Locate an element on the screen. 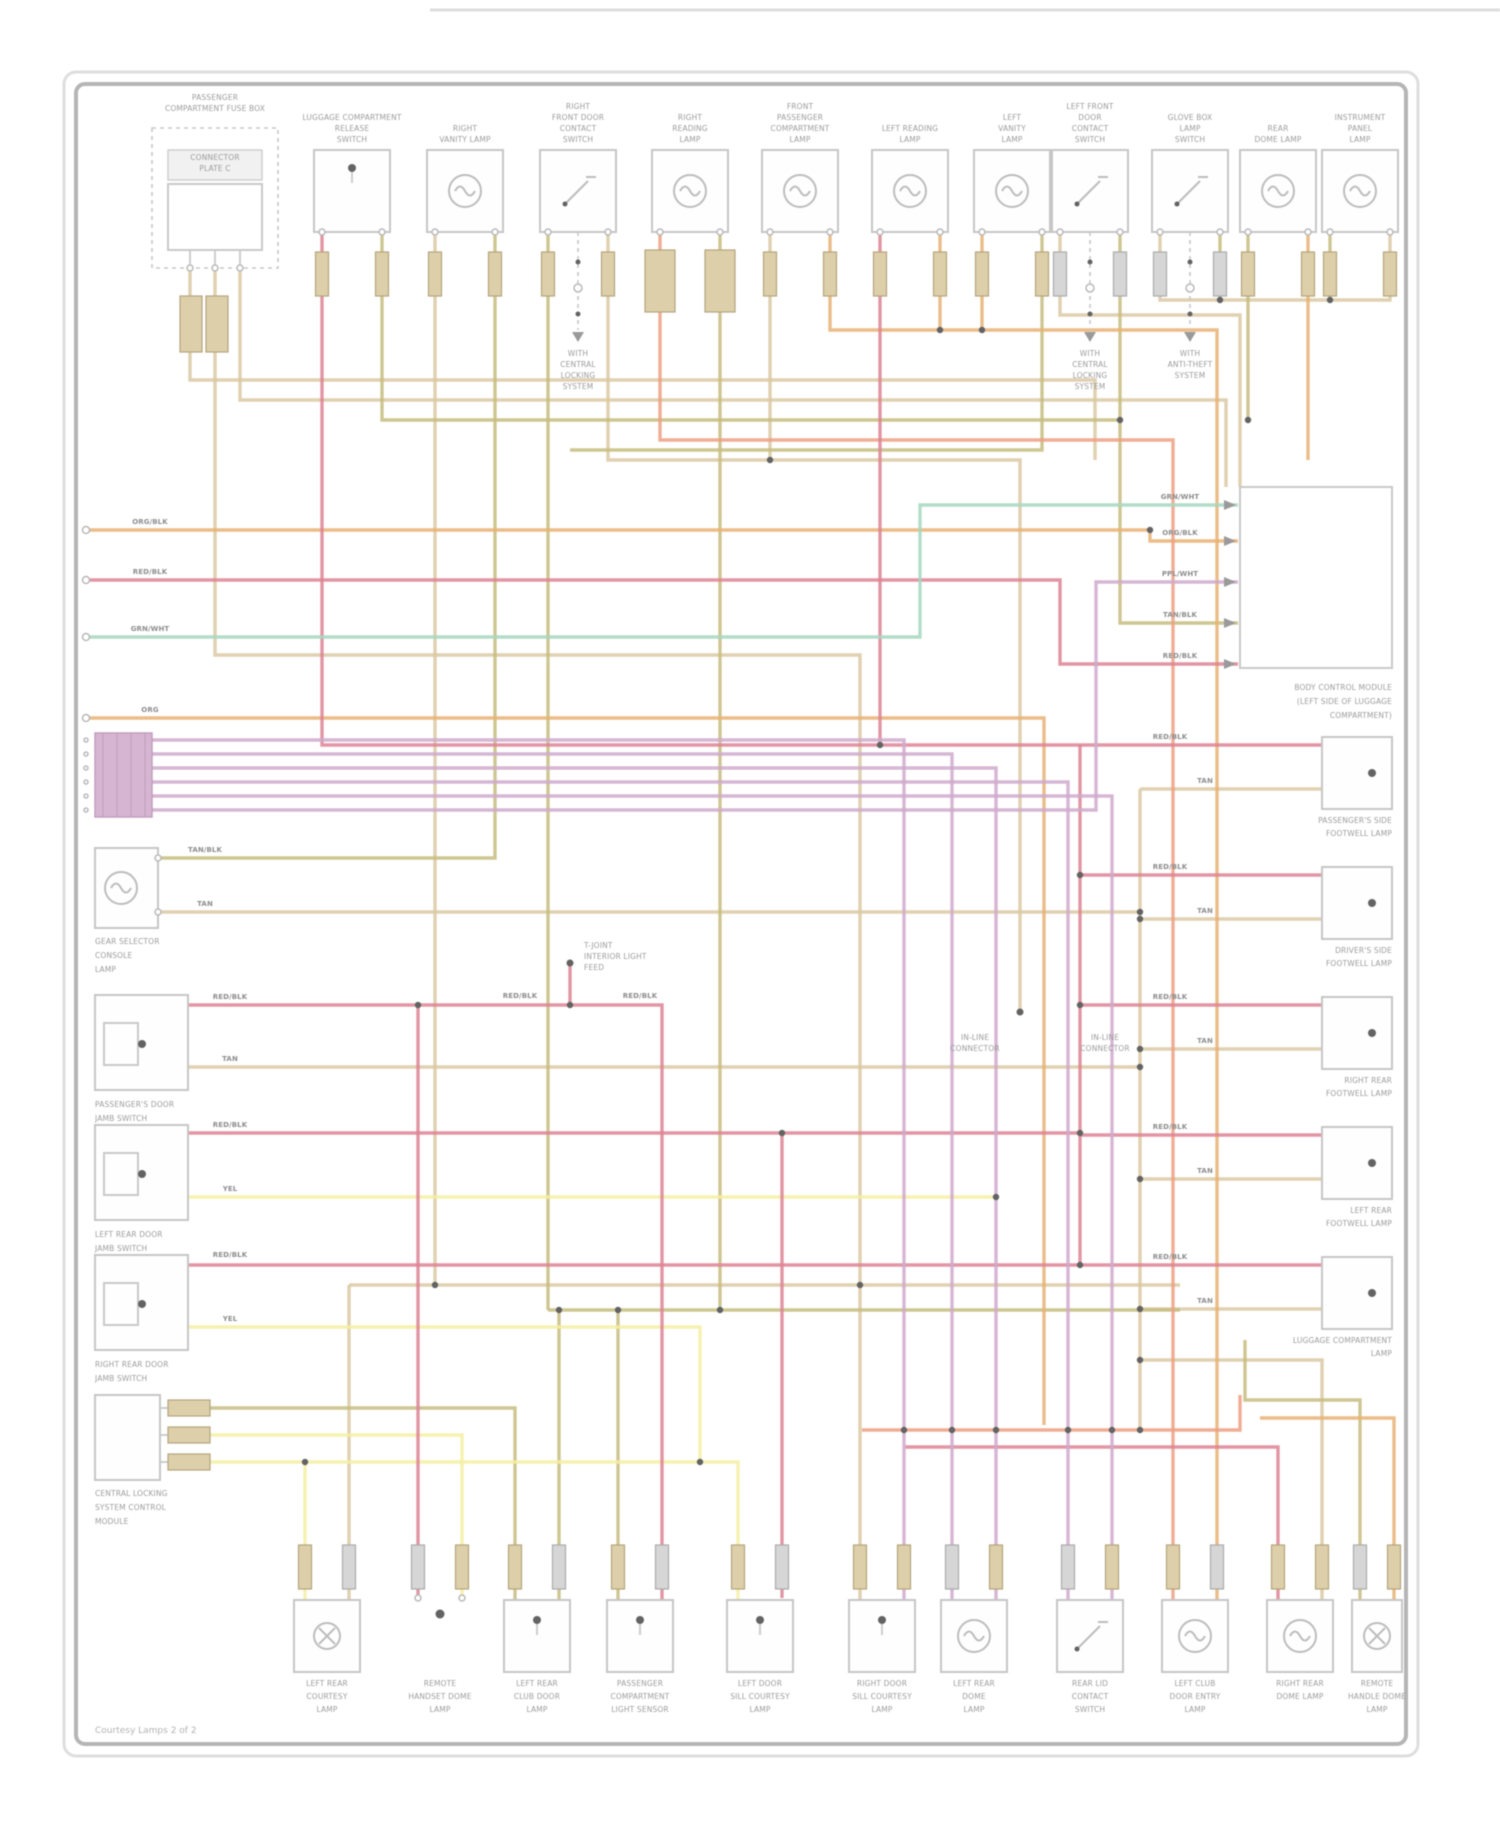 This screenshot has height=1828, width=1500. component-caption: RIGHT REAR DOME LAMP is located at coordinates (1300, 1690).